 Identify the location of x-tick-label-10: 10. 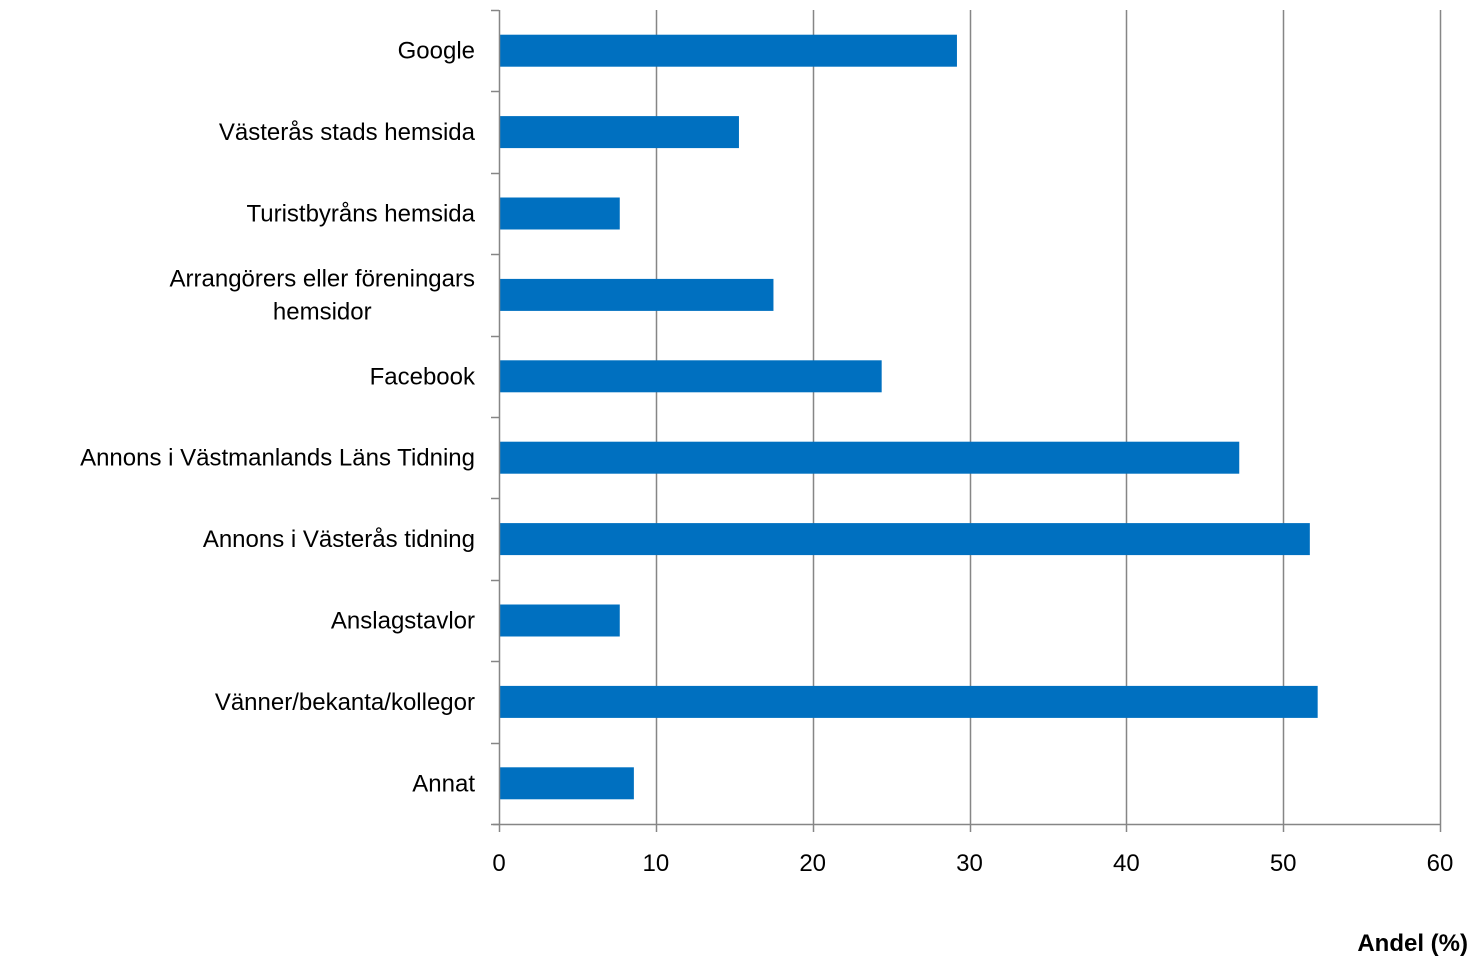
(655, 863).